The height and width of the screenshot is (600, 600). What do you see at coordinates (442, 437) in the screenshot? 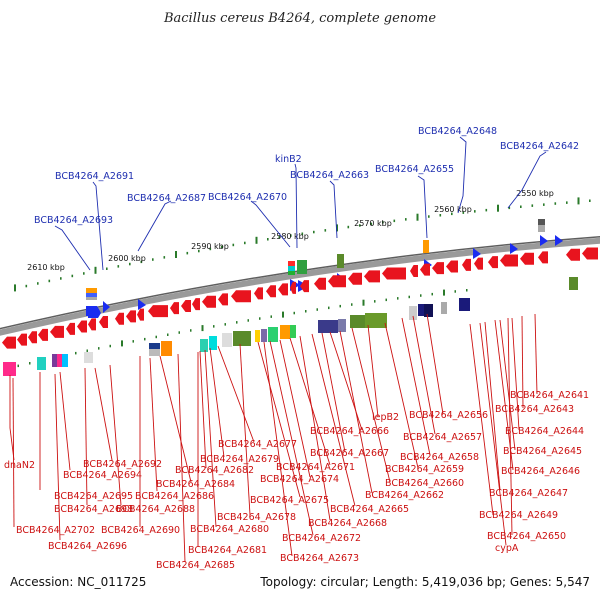
I see `gene-label: BCB4264_A2657` at bounding box center [442, 437].